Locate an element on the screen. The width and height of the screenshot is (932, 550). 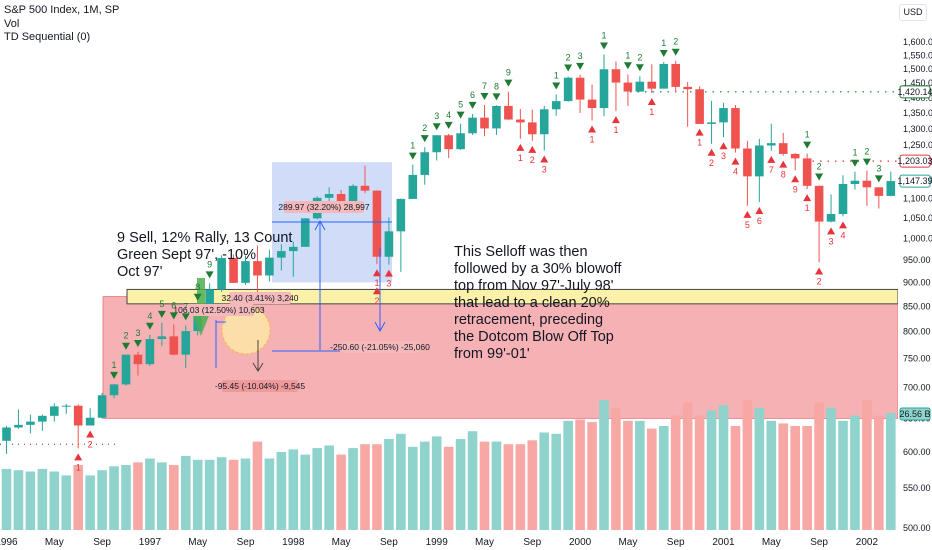
volume-indicator-label: Vol is located at coordinates (12, 24).